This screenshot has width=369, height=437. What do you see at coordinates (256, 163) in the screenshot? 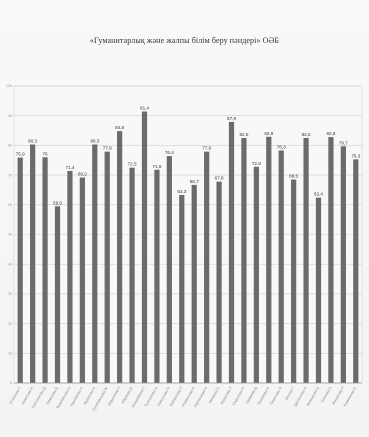
I see `data-label: 72,8` at bounding box center [256, 163].